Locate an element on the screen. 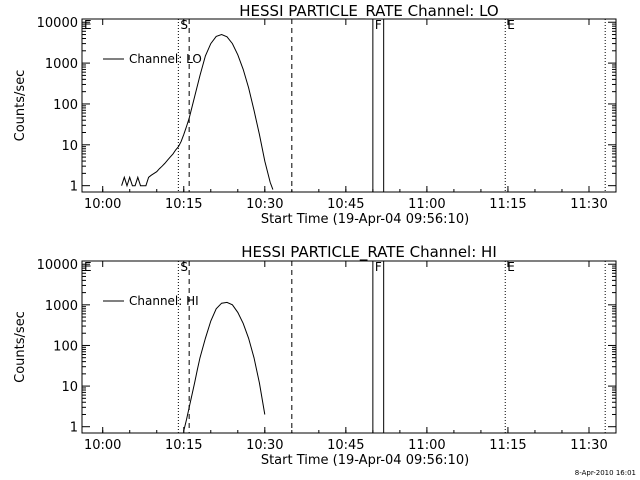  panel2-x-axis-label: Start Time (19-Apr-04 09:56:10) is located at coordinates (365, 460).